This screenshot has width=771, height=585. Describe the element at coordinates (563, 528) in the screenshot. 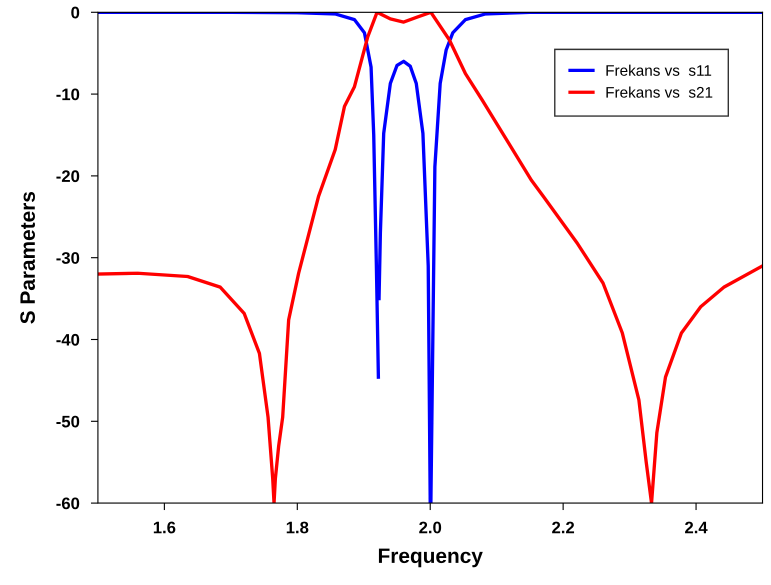

I see `x-tick-label: 2.2` at that location.